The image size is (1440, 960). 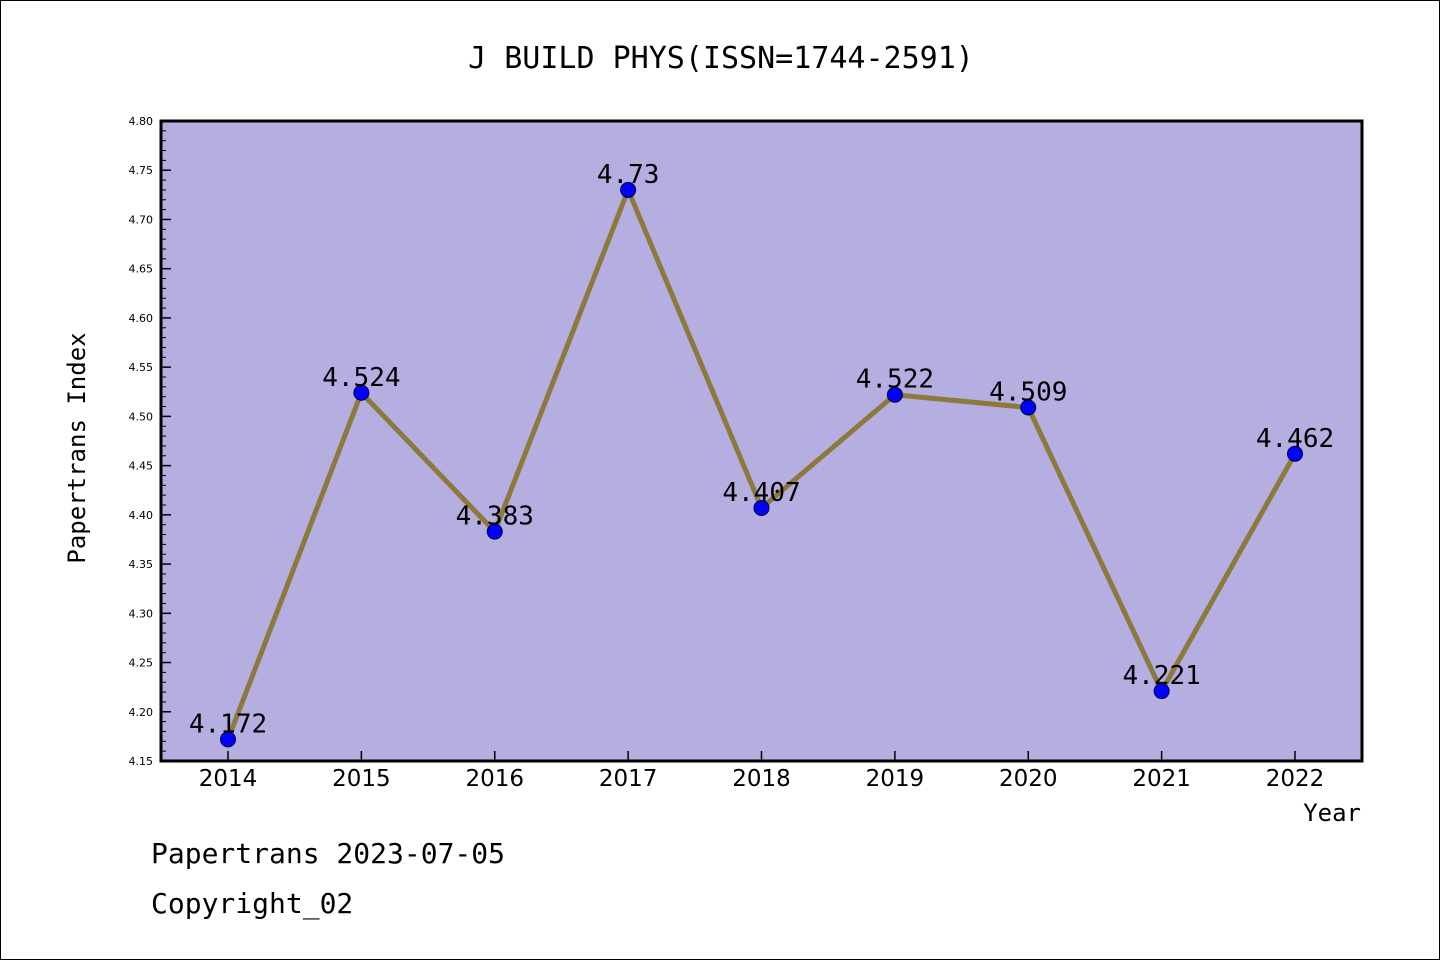 I want to click on y-tick-label: 4.20, so click(x=141, y=712).